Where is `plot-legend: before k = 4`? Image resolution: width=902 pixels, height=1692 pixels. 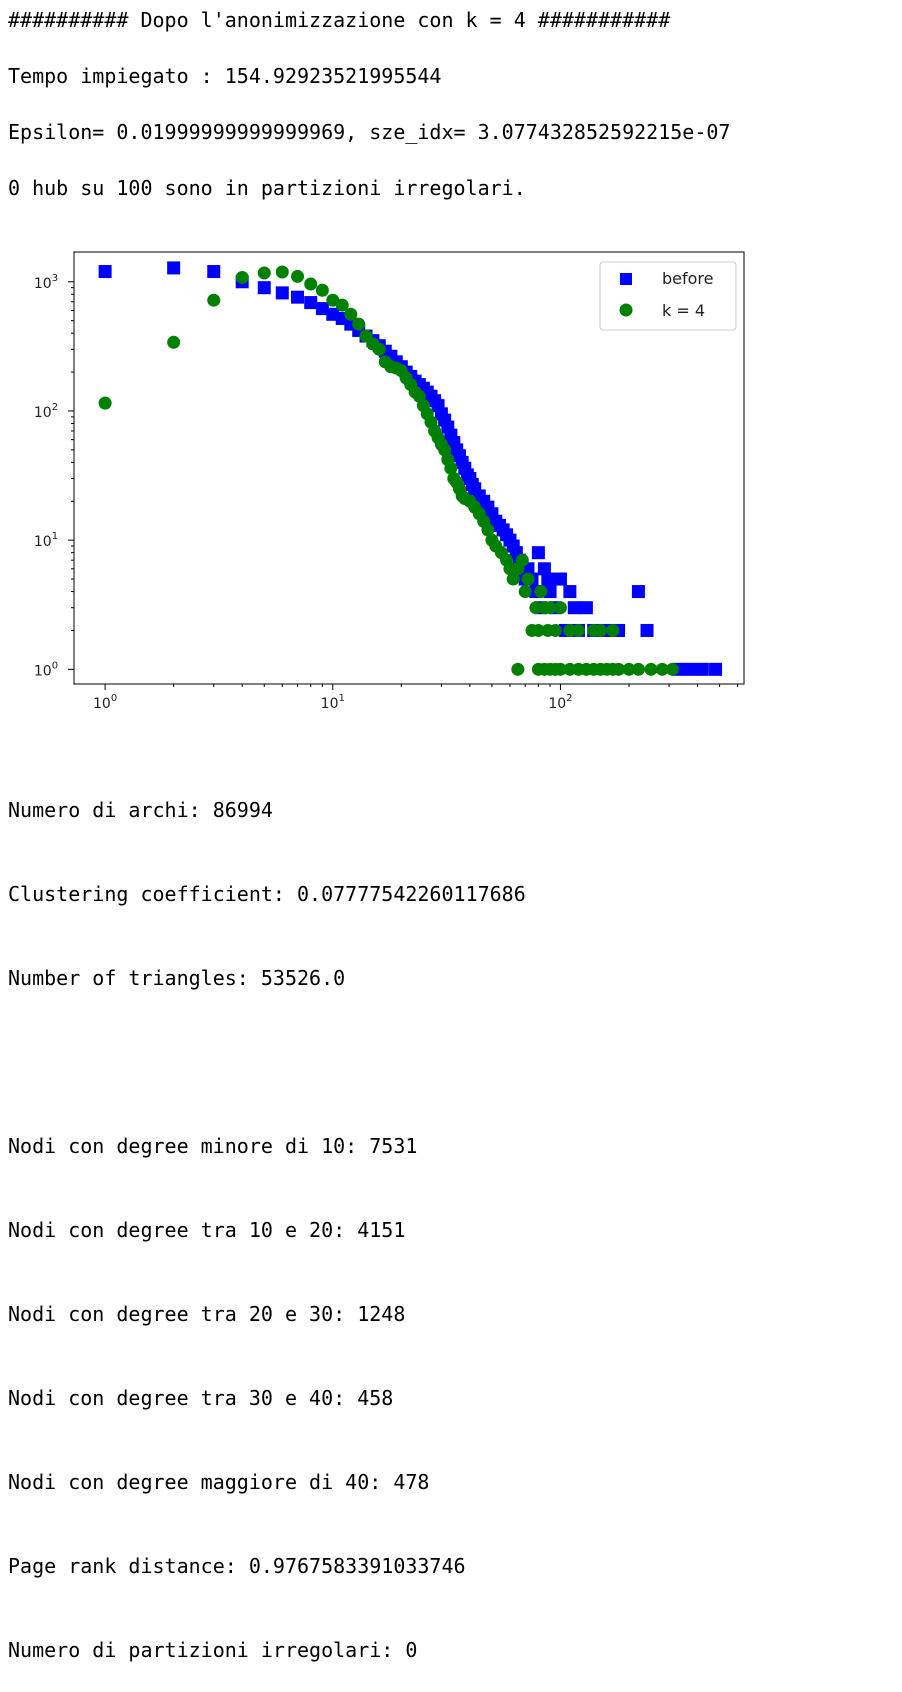
plot-legend: before k = 4 is located at coordinates (668, 296).